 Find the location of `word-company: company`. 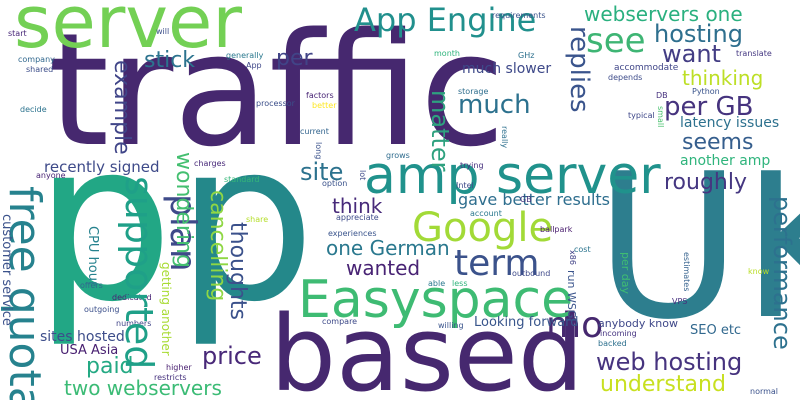

word-company: company is located at coordinates (36, 59).